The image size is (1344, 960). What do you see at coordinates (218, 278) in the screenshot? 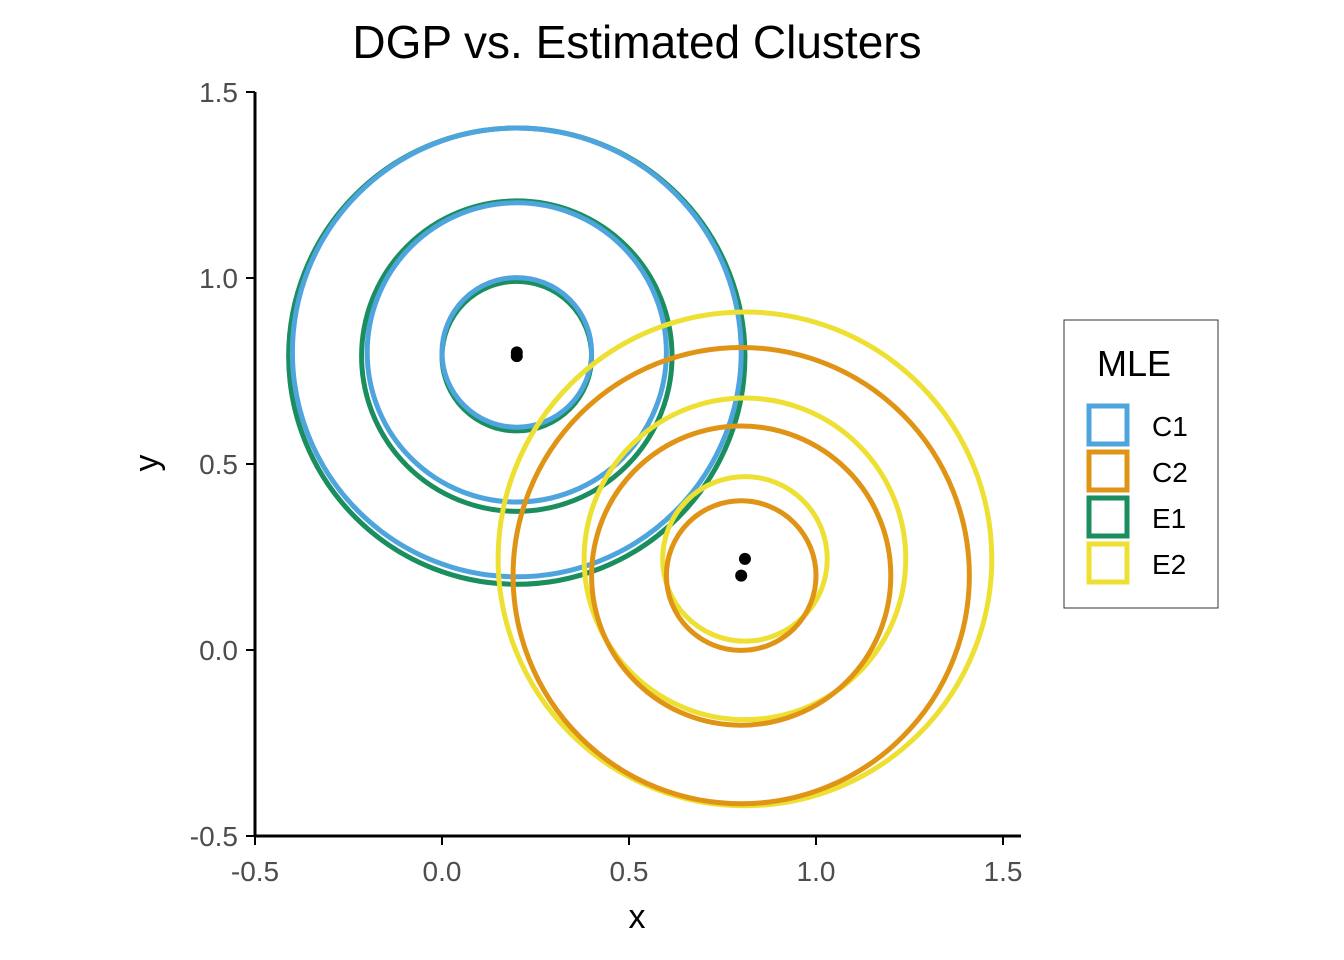
I see `y-tick-label: 1.0` at bounding box center [218, 278].